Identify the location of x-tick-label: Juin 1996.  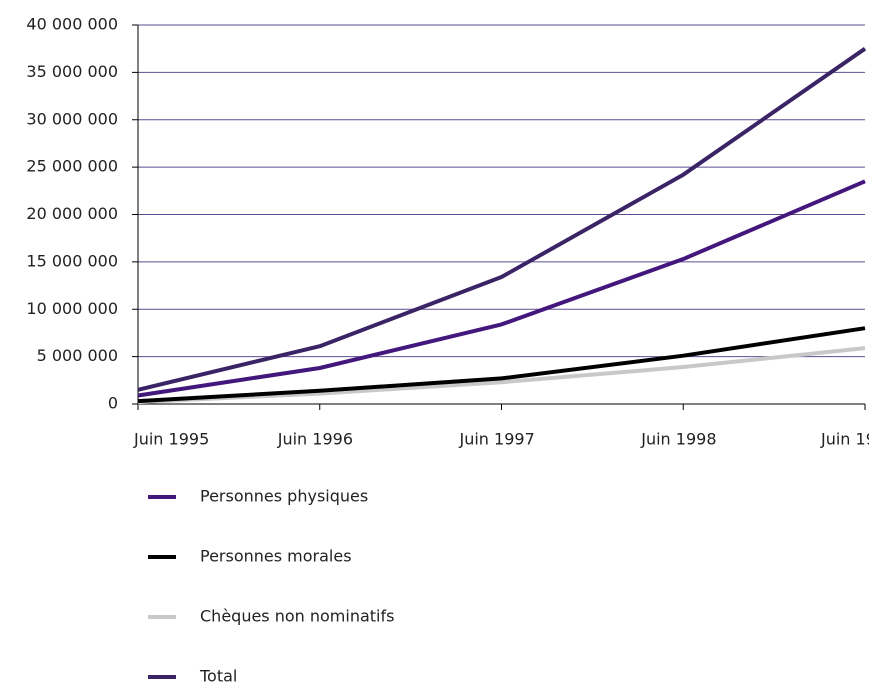
(315, 439).